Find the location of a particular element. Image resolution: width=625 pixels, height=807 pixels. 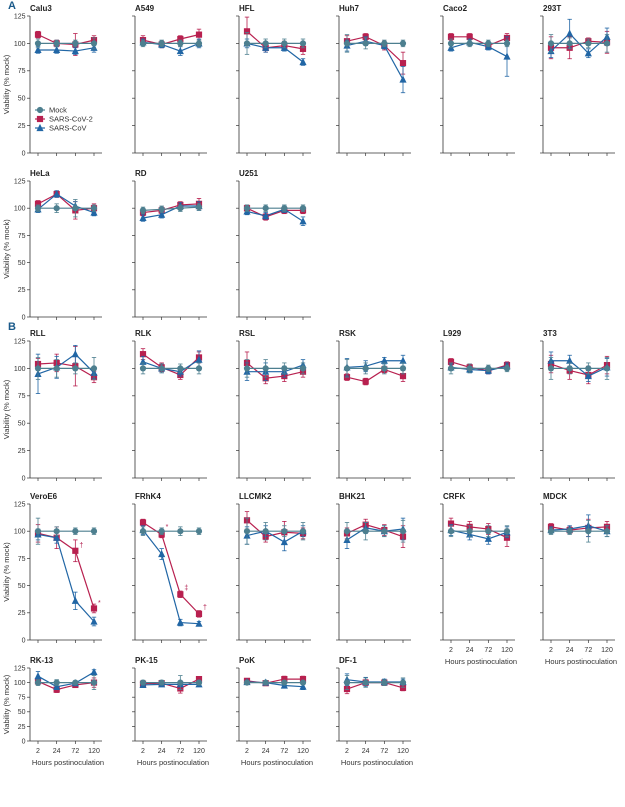

panel-rsk: RSK is located at coordinates (373, 405).